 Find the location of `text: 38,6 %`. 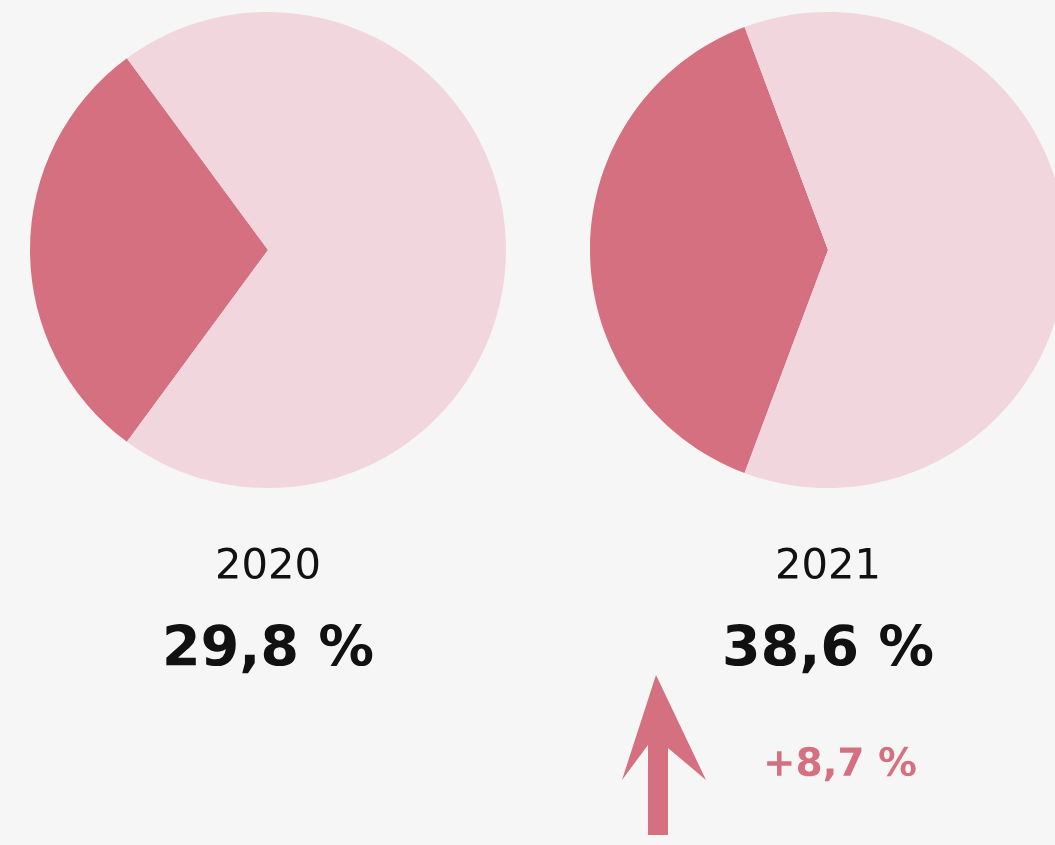

text: 38,6 % is located at coordinates (829, 649).